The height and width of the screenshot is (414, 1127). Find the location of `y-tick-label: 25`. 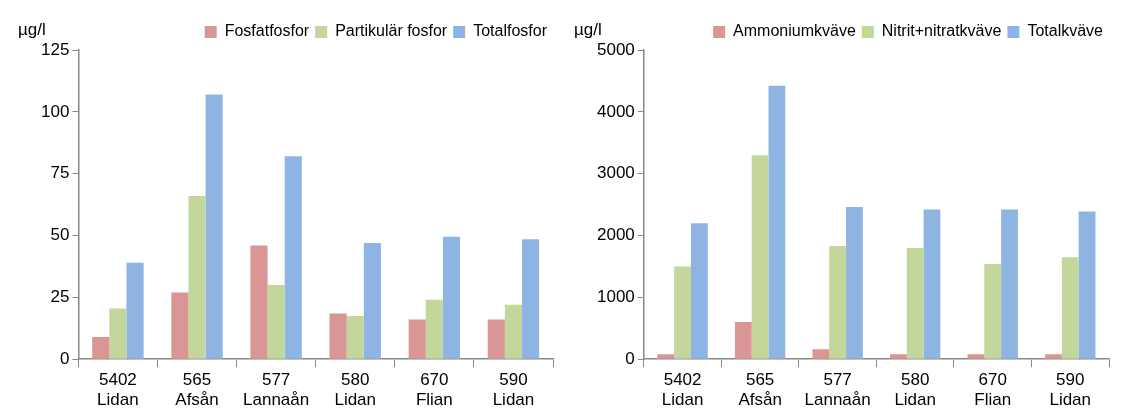

y-tick-label: 25 is located at coordinates (60, 297).